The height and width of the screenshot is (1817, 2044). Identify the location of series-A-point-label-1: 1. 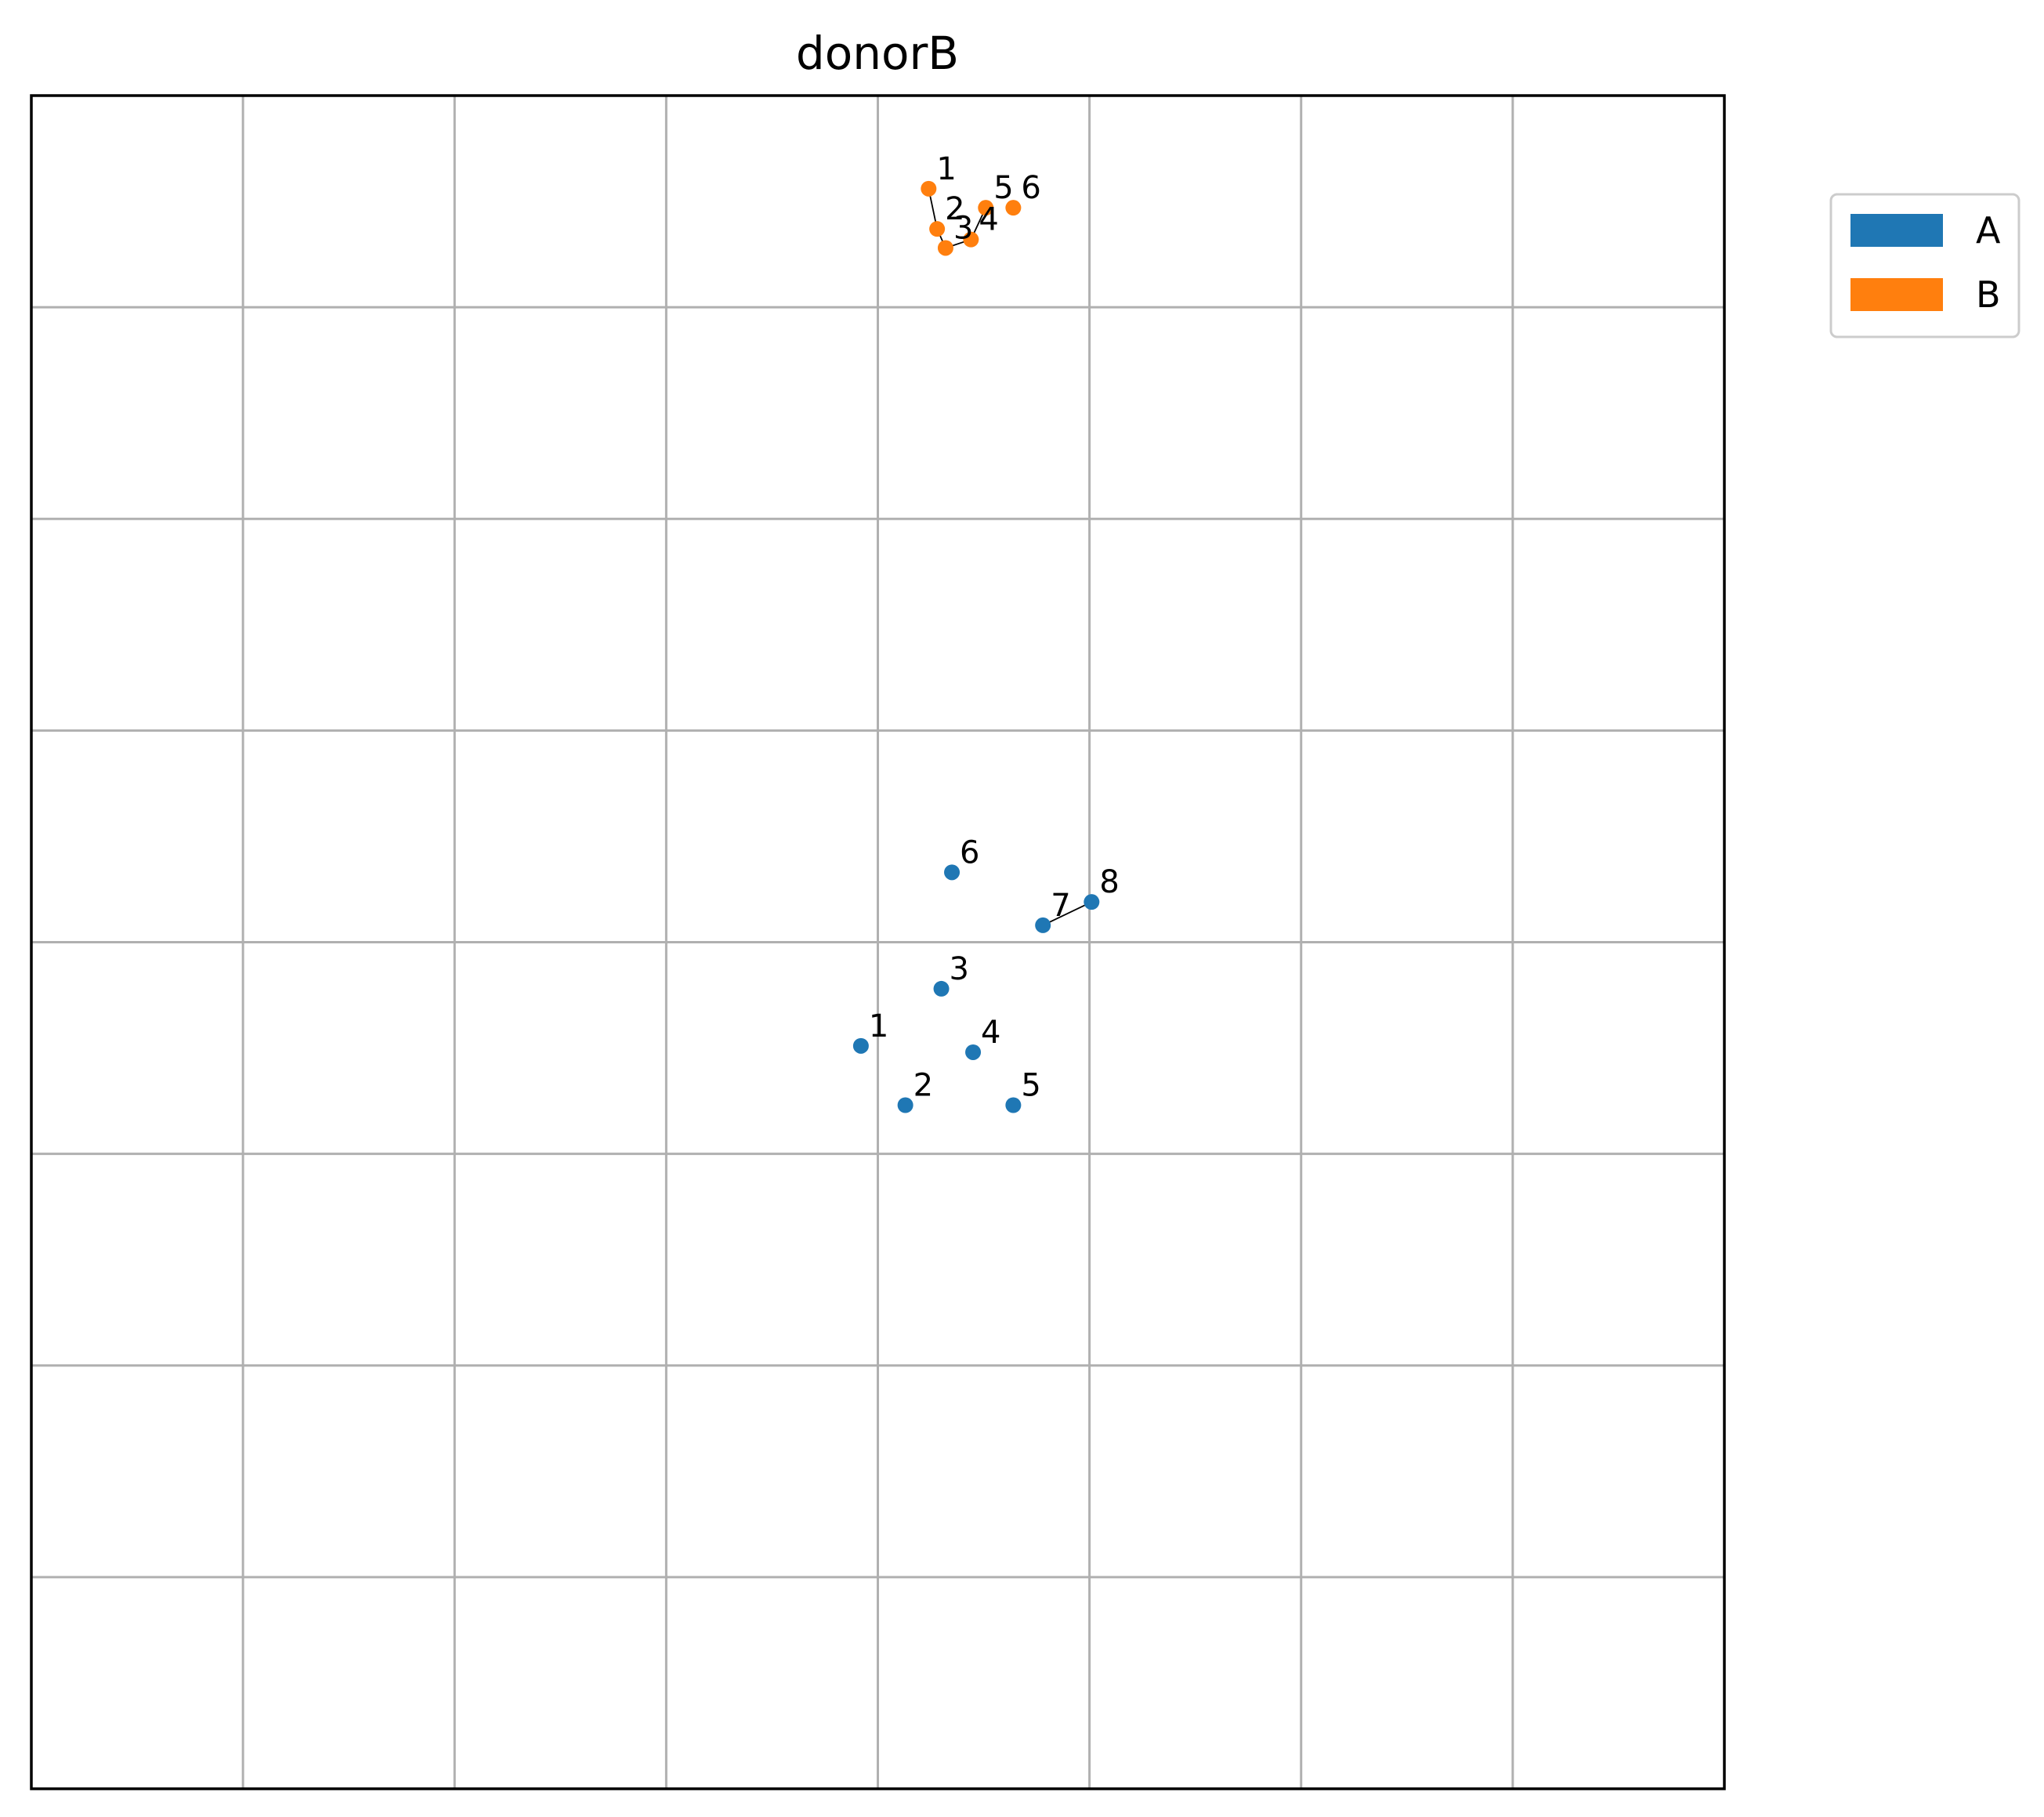
(878, 1026).